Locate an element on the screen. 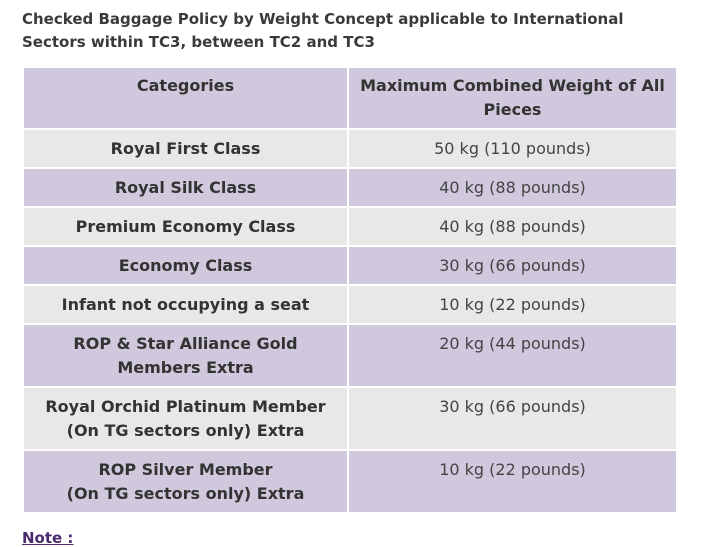 This screenshot has width=703, height=547. cell-line: ROP & Star Alliance Gold is located at coordinates (185, 343).